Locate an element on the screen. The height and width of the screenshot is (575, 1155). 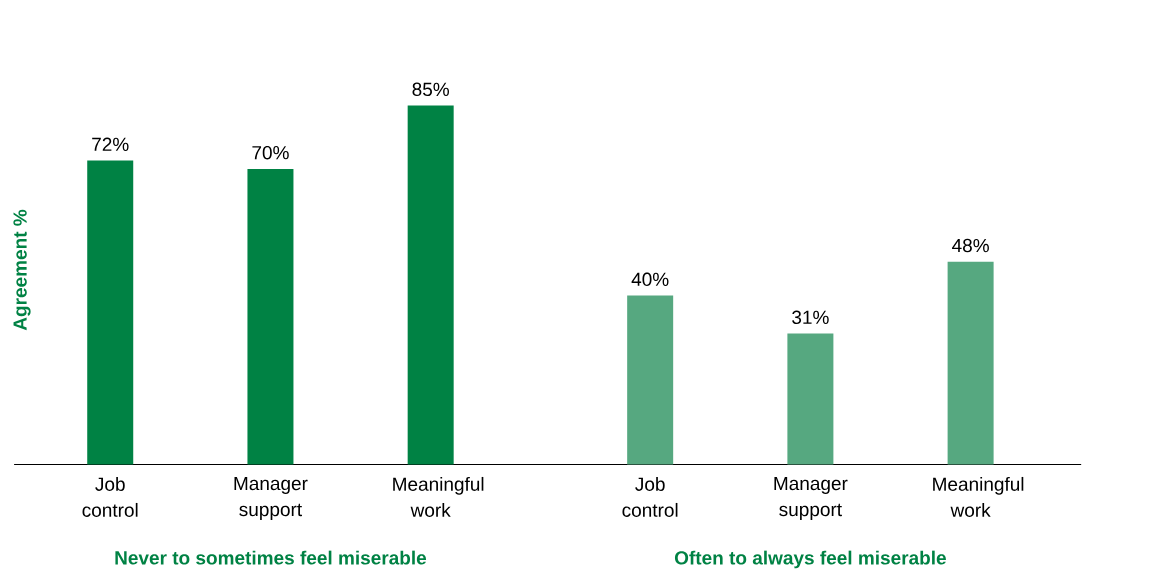
data-label: 72% is located at coordinates (110, 144).